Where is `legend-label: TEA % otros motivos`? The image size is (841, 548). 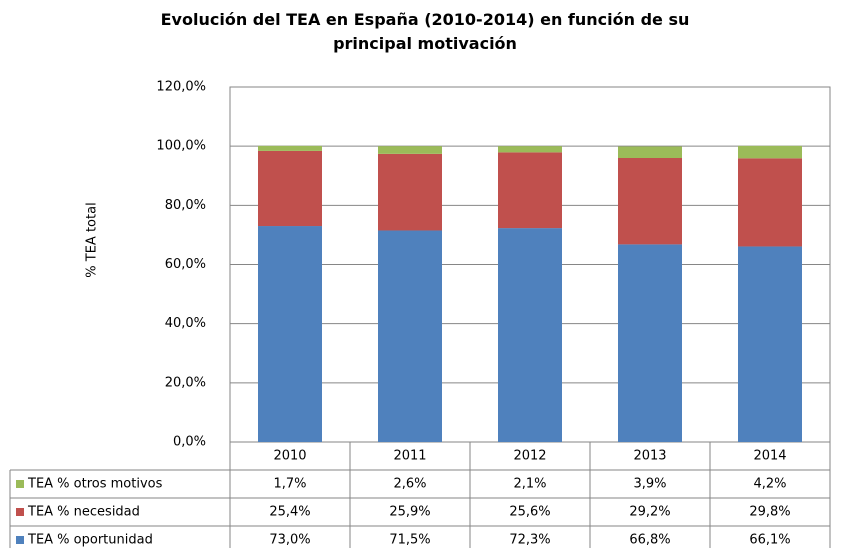 legend-label: TEA % otros motivos is located at coordinates (95, 484).